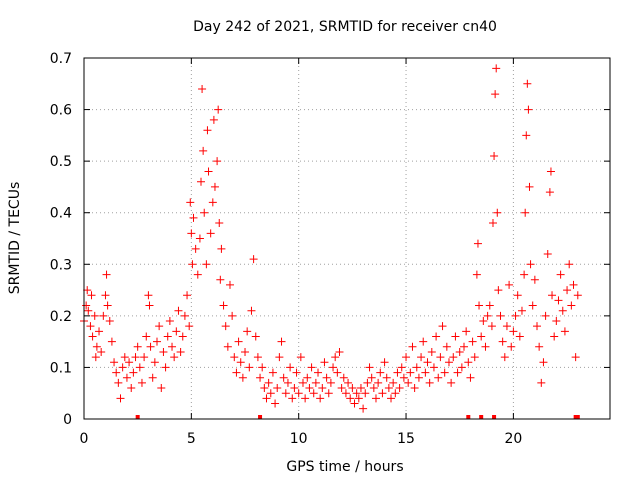  What do you see at coordinates (61, 111) in the screenshot?
I see `y-tick-label: 0.6` at bounding box center [61, 111].